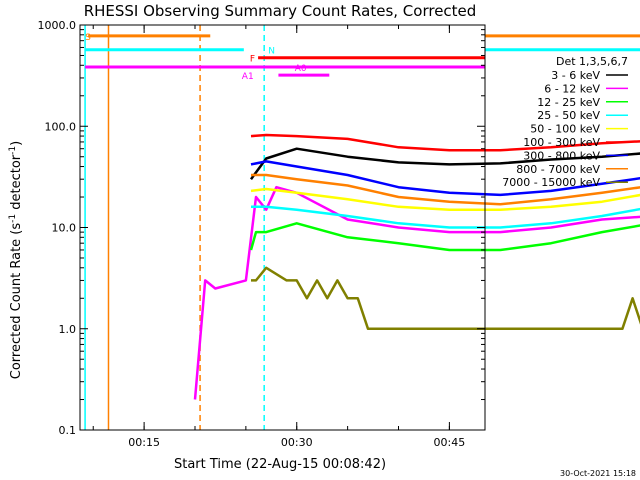 Image resolution: width=640 pixels, height=480 pixels. I want to click on y-tick-label: 10.0, so click(64, 228).